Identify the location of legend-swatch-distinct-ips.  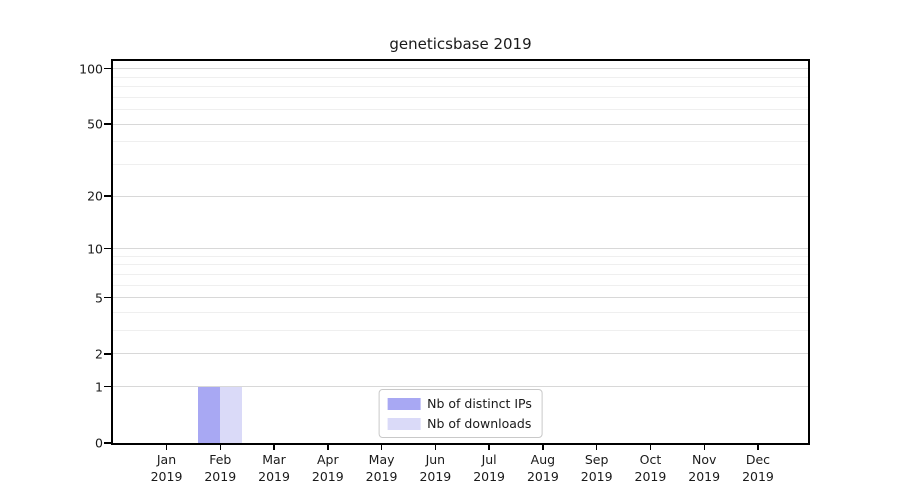
(404, 403).